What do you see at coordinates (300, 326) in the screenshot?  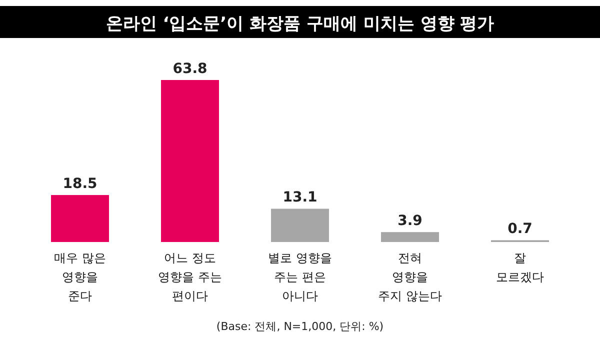 I see `annotation: (Base: 전체, N=1,000, 단위: %)` at bounding box center [300, 326].